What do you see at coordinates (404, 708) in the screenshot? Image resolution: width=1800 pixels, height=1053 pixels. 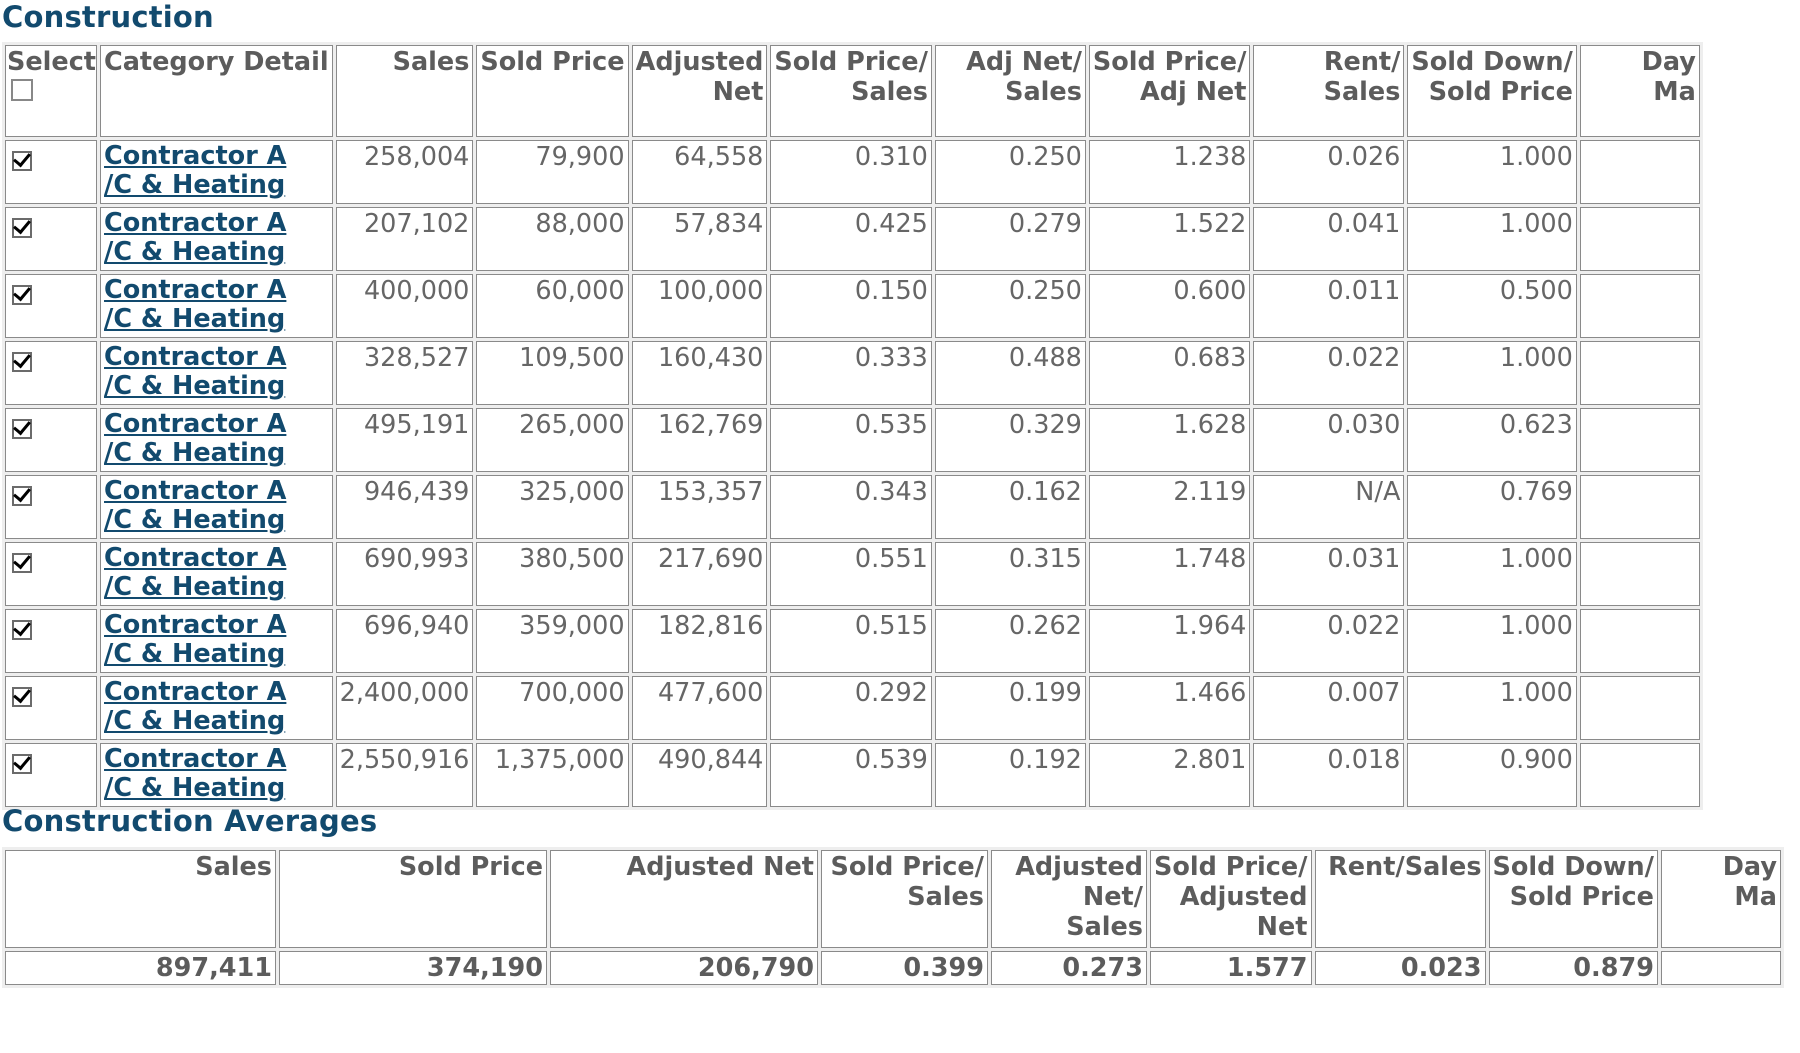 I see `sales-cell: 2,400,000` at bounding box center [404, 708].